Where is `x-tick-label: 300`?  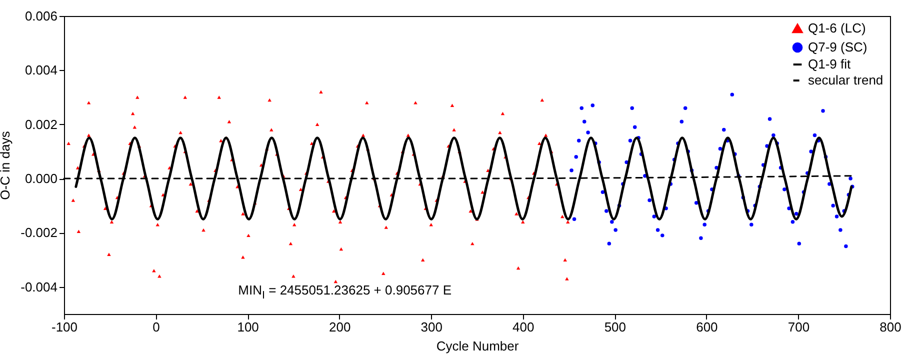
x-tick-label: 300 is located at coordinates (431, 327).